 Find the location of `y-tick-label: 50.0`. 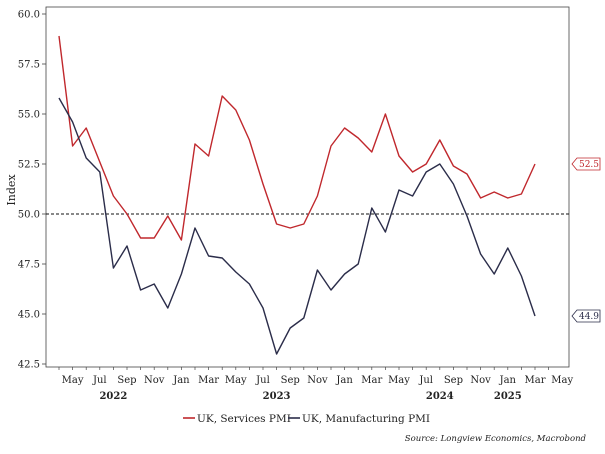

y-tick-label: 50.0 is located at coordinates (29, 215).